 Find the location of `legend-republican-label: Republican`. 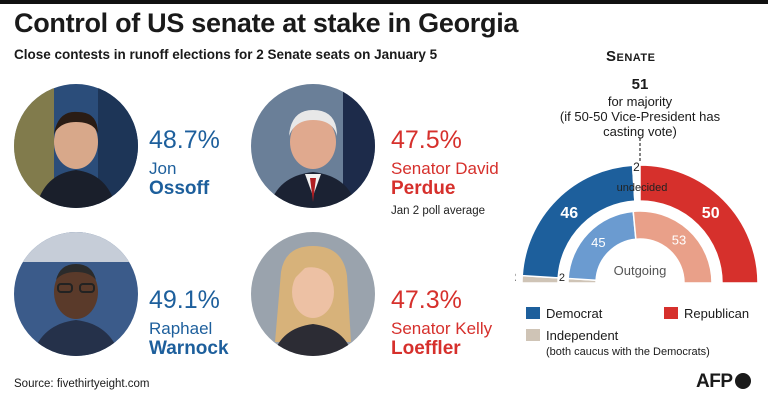

legend-republican-label: Republican is located at coordinates (717, 313).